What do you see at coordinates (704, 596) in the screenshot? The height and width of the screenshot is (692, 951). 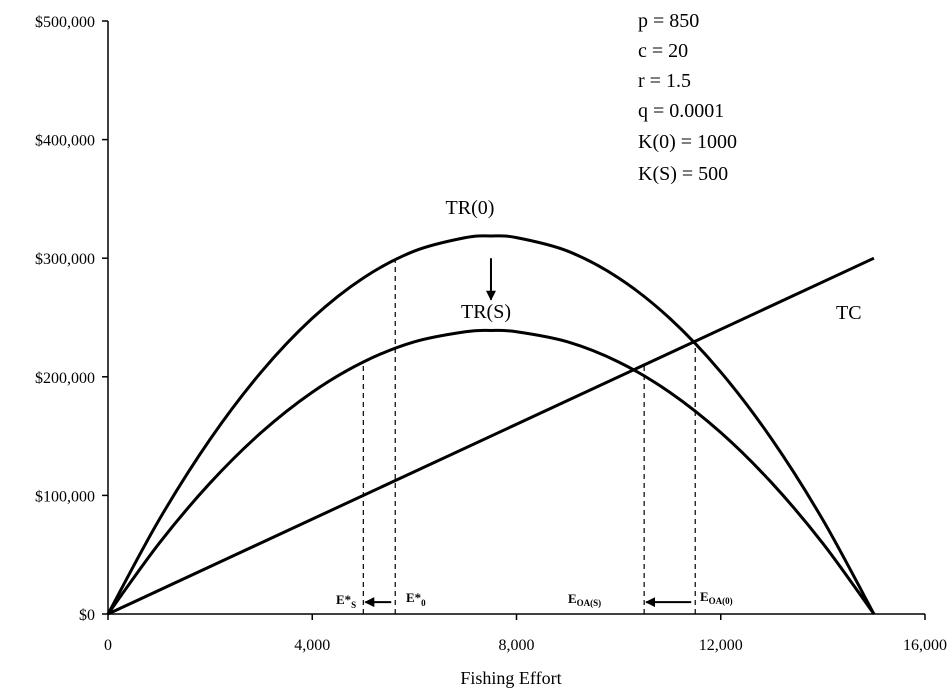 I see `marker-eoa0-main: E` at bounding box center [704, 596].